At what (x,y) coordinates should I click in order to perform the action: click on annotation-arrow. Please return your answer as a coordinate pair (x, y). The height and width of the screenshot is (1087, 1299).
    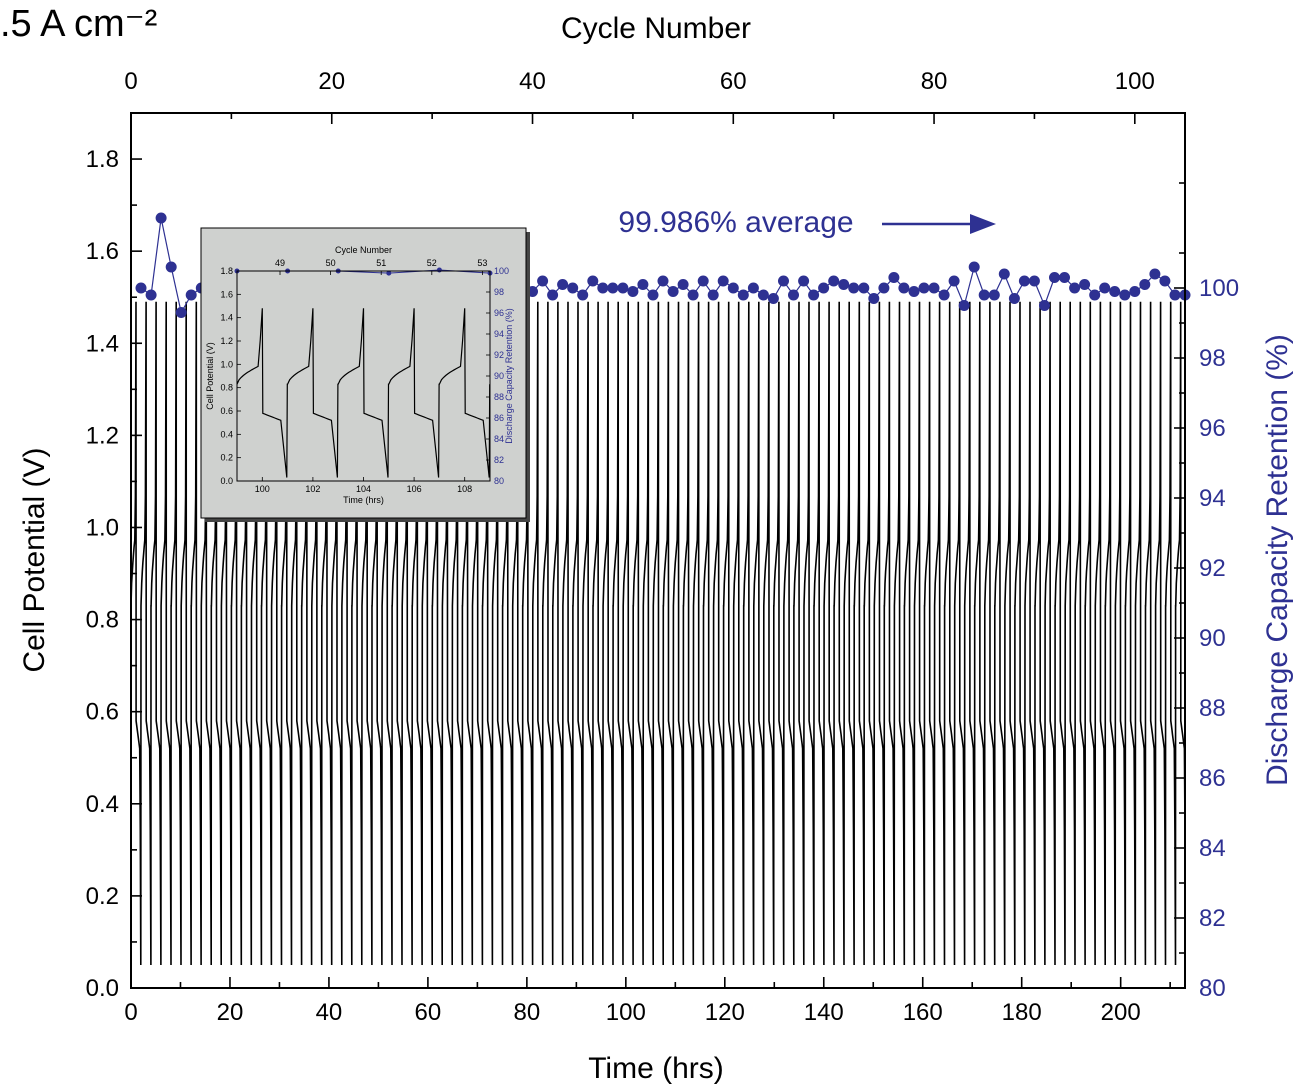
    Looking at the image, I should click on (939, 224).